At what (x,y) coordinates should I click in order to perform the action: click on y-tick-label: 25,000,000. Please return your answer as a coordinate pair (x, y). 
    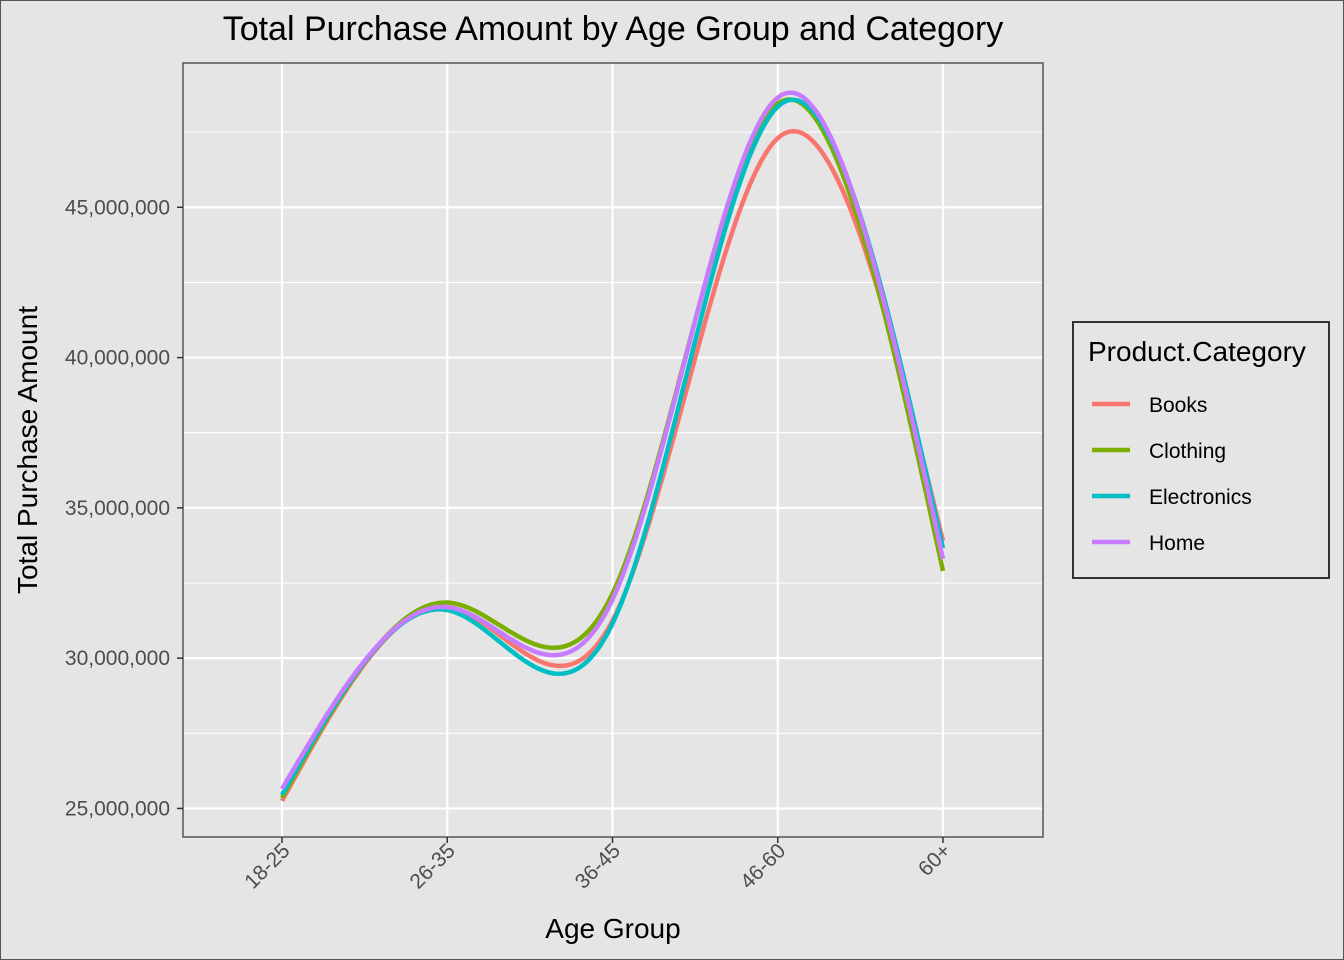
    Looking at the image, I should click on (117, 808).